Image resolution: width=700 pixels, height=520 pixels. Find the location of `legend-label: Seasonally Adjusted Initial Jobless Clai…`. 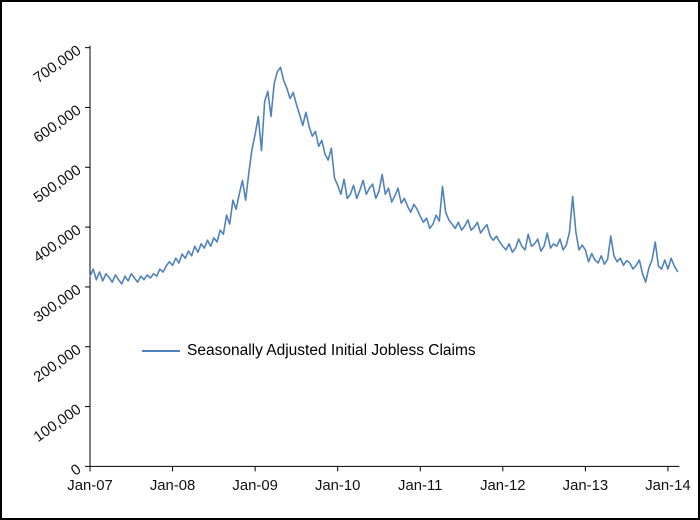

legend-label: Seasonally Adjusted Initial Jobless Clai… is located at coordinates (331, 350).